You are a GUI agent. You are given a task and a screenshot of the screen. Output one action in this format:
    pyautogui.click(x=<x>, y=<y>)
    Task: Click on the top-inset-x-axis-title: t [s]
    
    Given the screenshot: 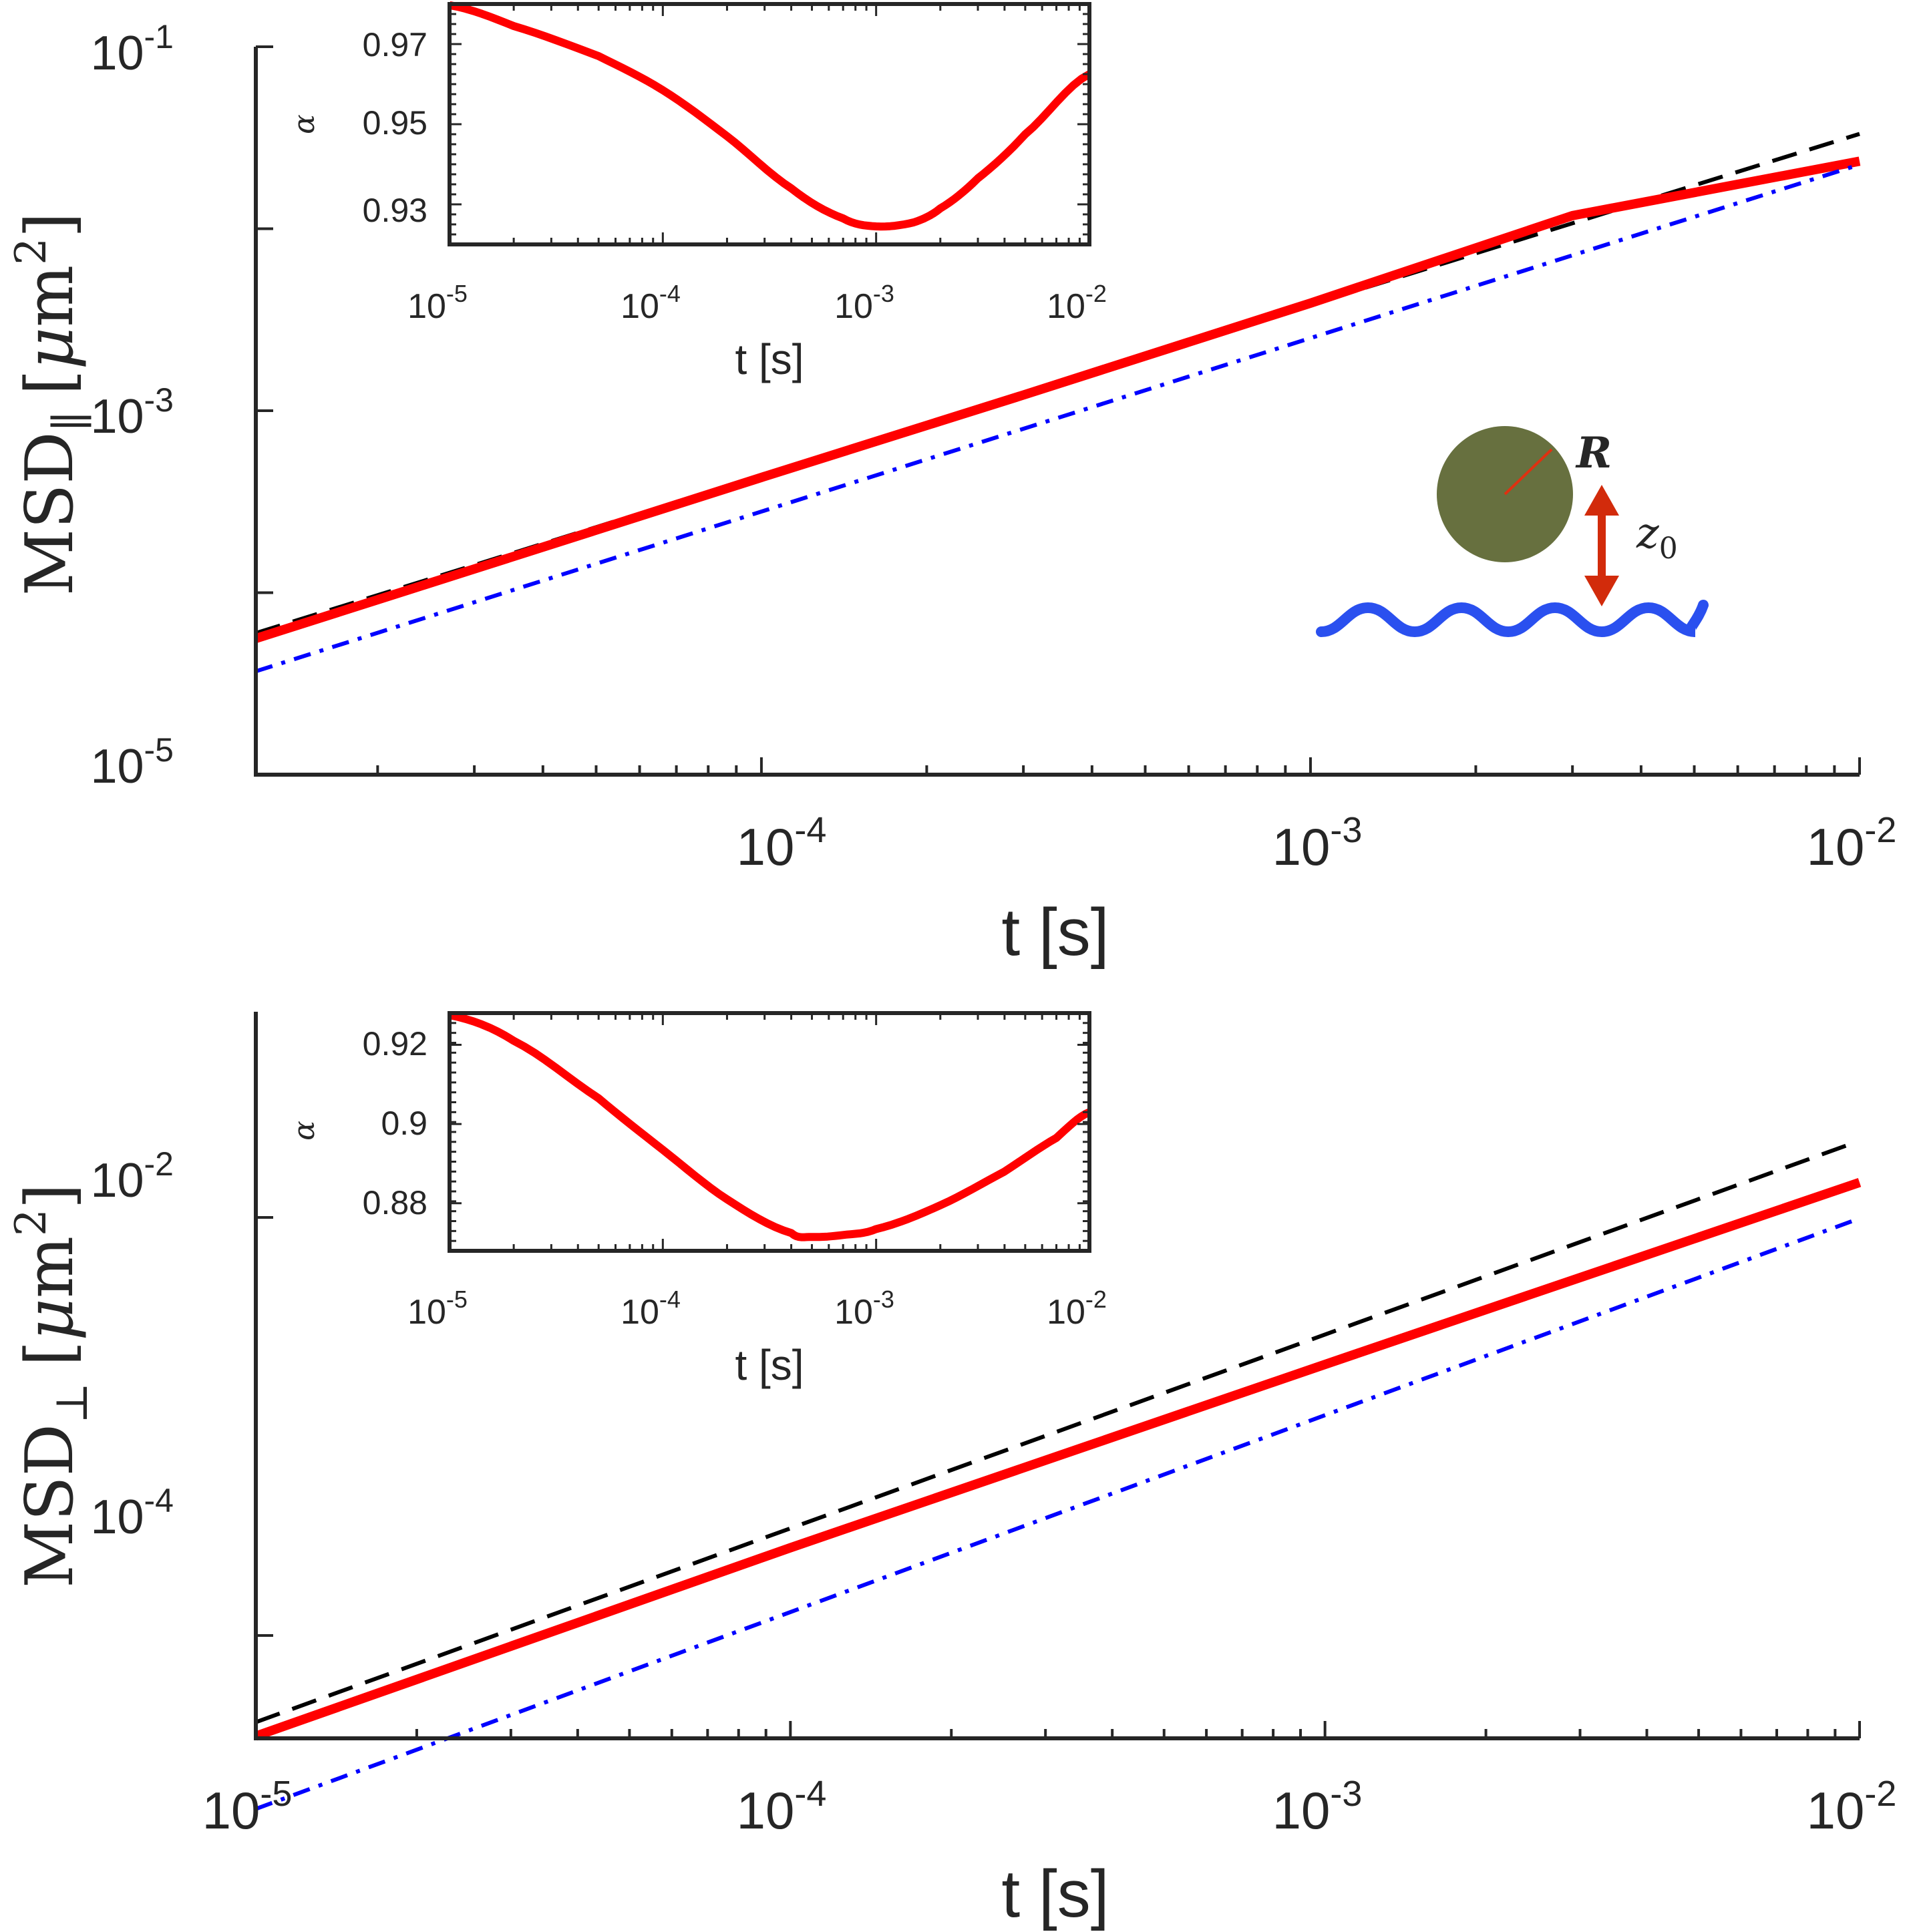 What is the action you would take?
    pyautogui.click(x=770, y=359)
    